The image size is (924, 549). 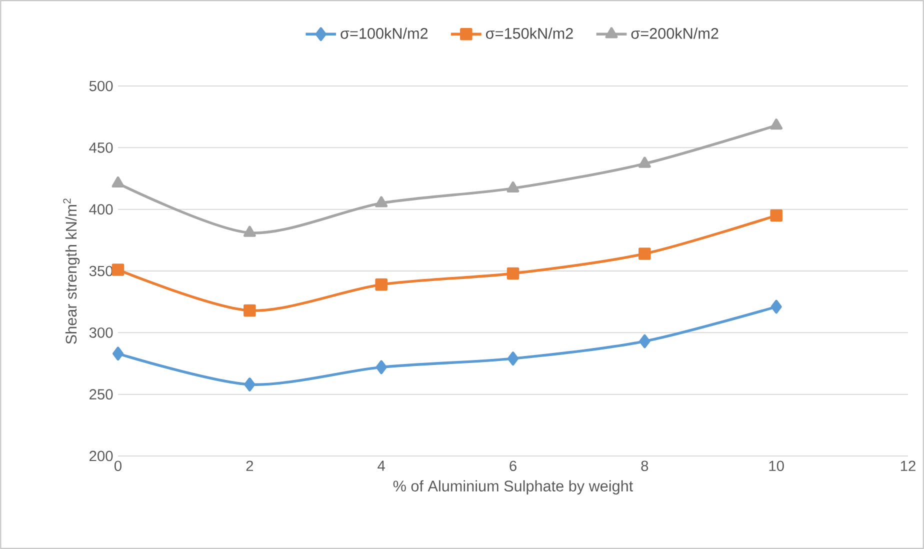 What do you see at coordinates (513, 487) in the screenshot?
I see `x-axis-title: % of Aluminium Sulphate by weight` at bounding box center [513, 487].